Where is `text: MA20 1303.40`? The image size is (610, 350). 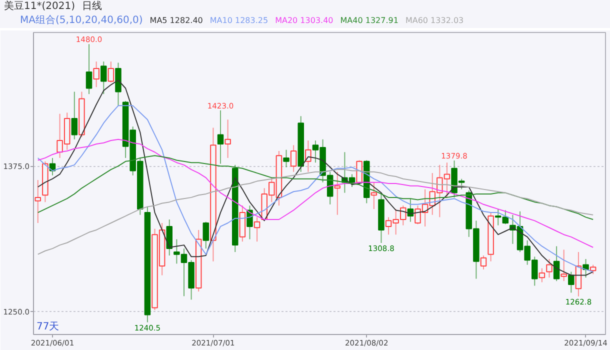 text: MA20 1303.40 is located at coordinates (304, 20).